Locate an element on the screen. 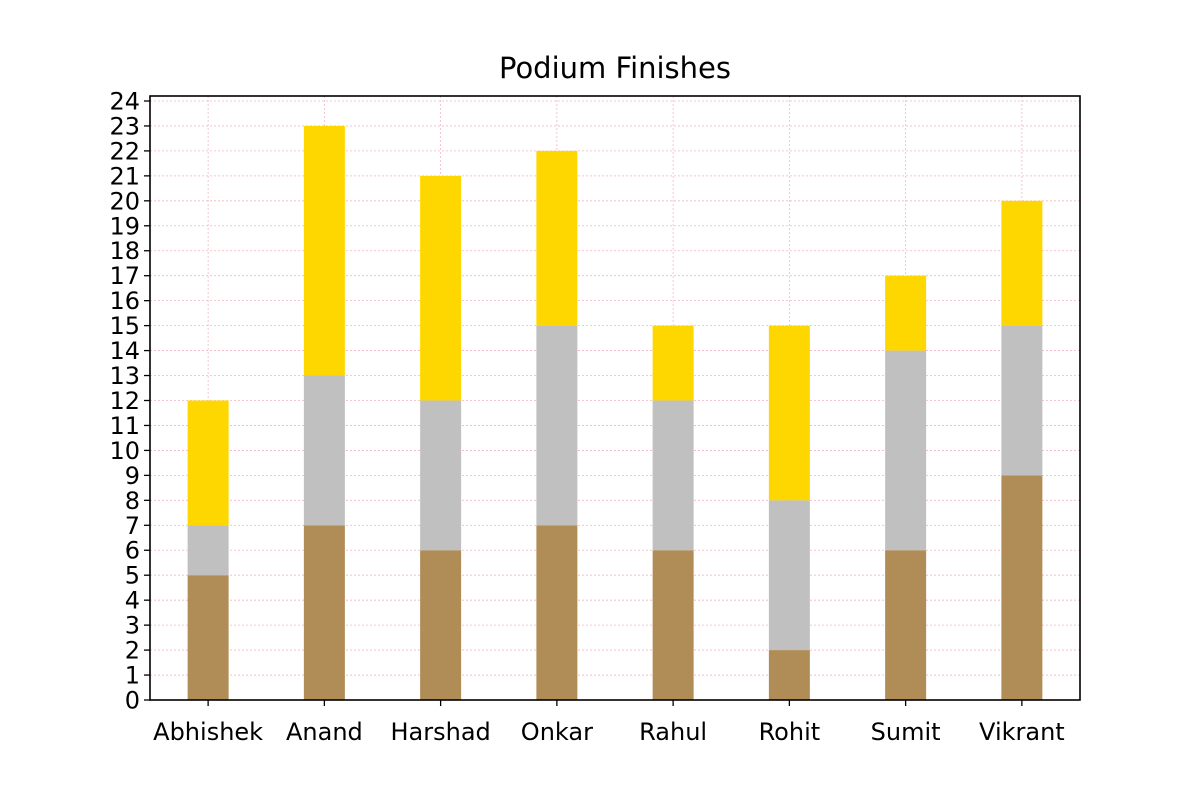 This screenshot has width=1200, height=800. x-tick-label: Rahul is located at coordinates (673, 732).